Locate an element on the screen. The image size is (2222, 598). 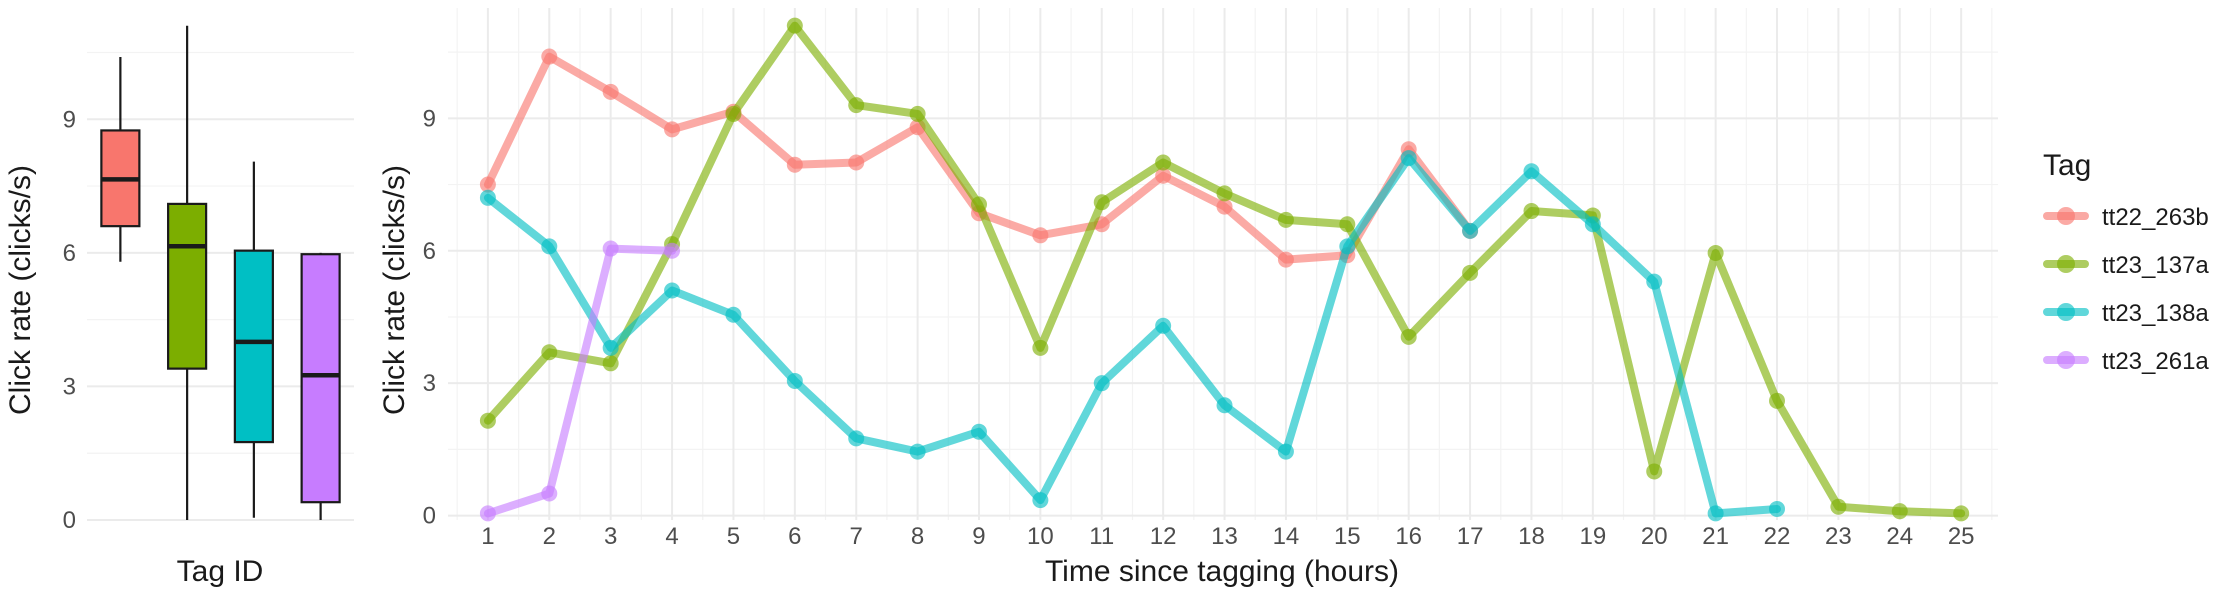
linechart-x-tick-label: 7 is located at coordinates (856, 536).